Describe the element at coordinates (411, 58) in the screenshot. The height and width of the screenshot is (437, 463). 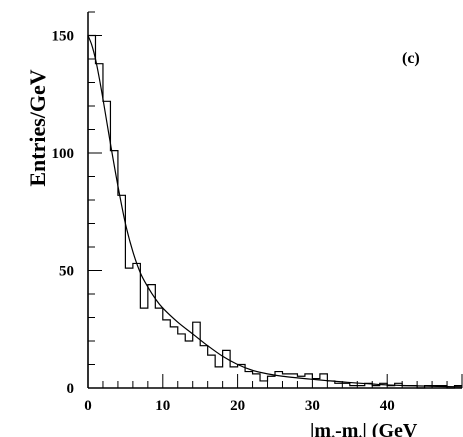
I see `panel-label: (c)` at that location.